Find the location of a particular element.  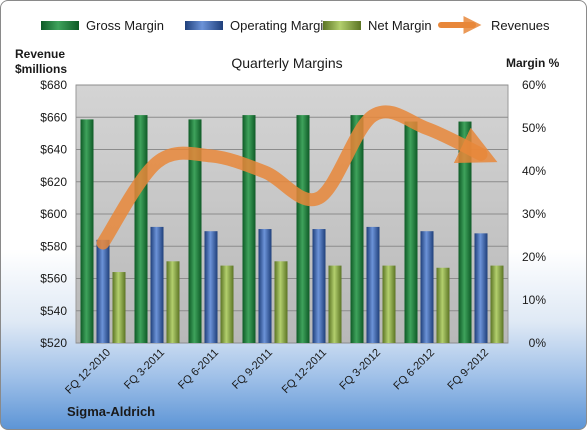

right-tick-label: 60% is located at coordinates (534, 85).